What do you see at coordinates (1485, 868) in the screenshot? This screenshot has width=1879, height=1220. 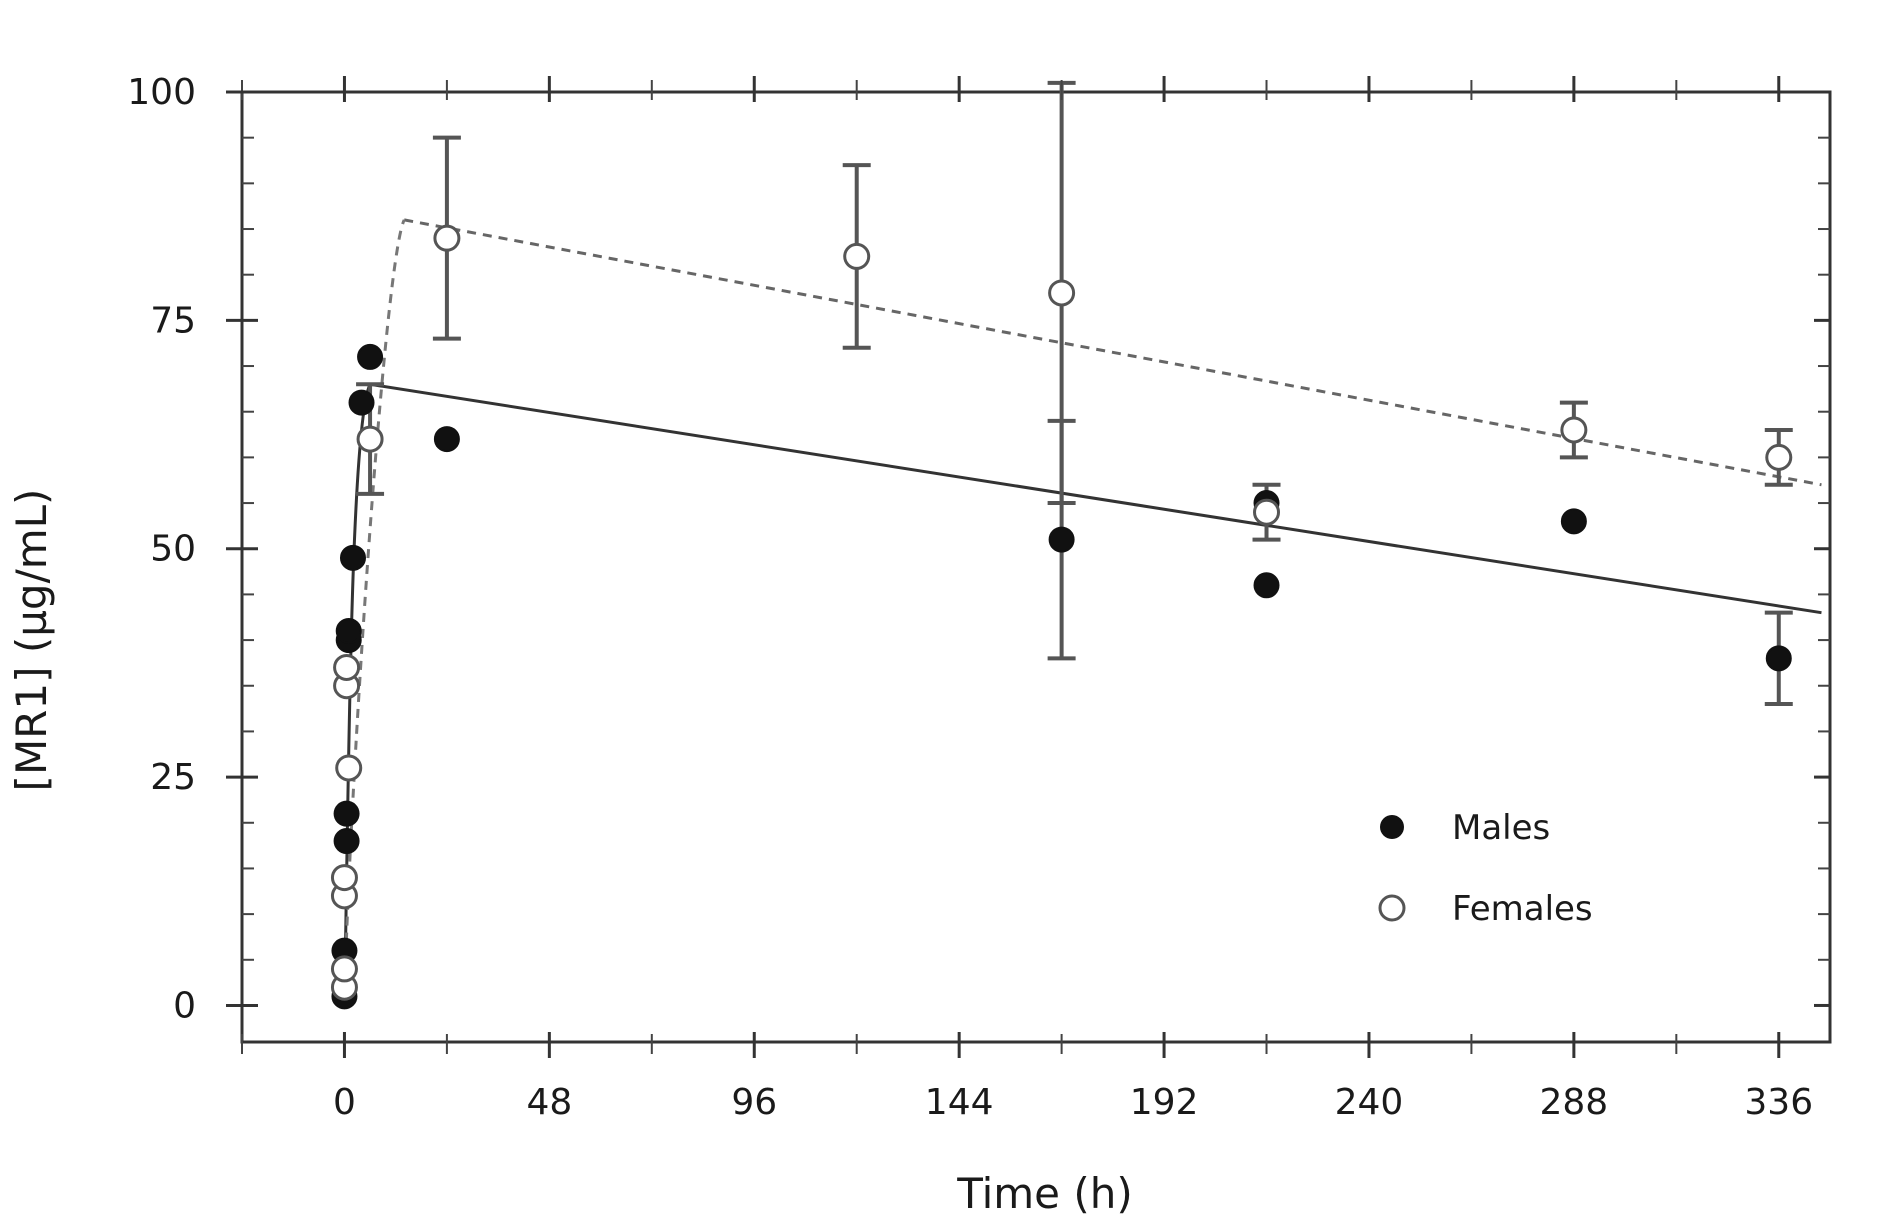 I see `legend: Males Females` at bounding box center [1485, 868].